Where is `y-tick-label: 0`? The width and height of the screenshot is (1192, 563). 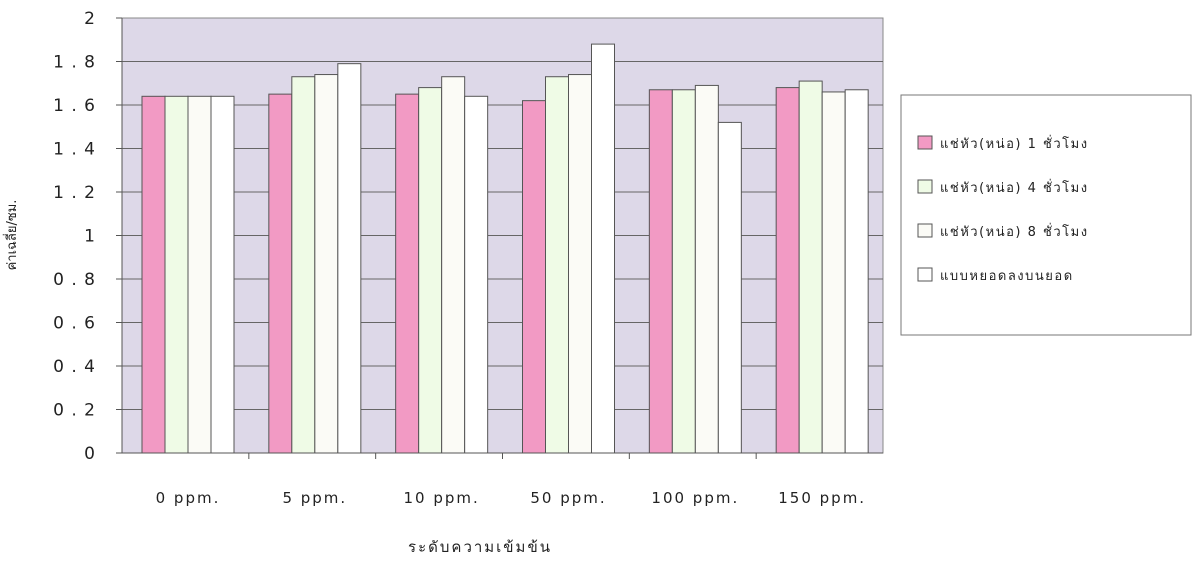 y-tick-label: 0 is located at coordinates (90, 454).